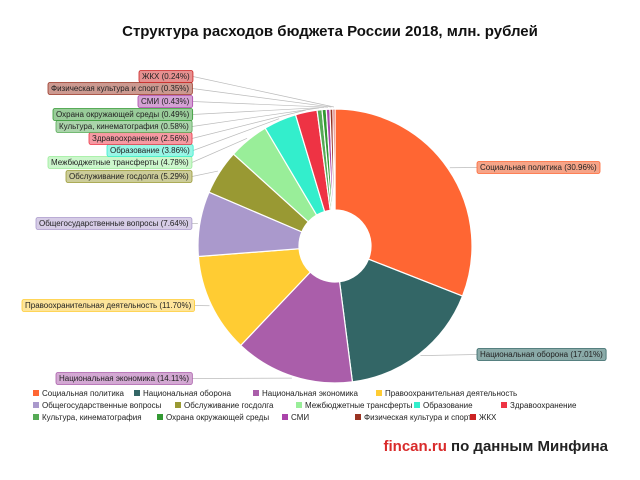 The height and width of the screenshot is (480, 640). Describe the element at coordinates (92, 417) in the screenshot. I see `legend-label-10: Культура, кинематография` at that location.